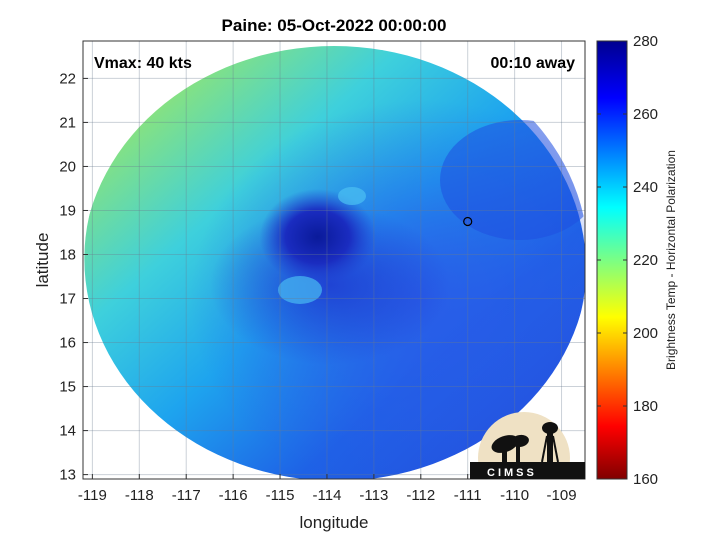 The width and height of the screenshot is (720, 540). I want to click on x-tick-label: -109, so click(562, 495).